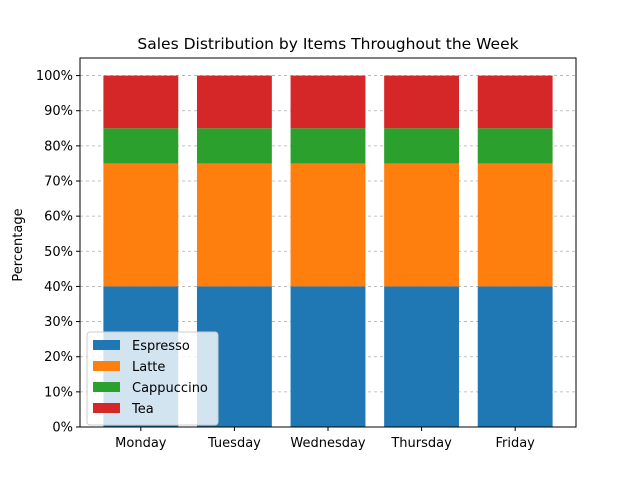 The height and width of the screenshot is (480, 640). I want to click on bar-tea-monday, so click(141, 102).